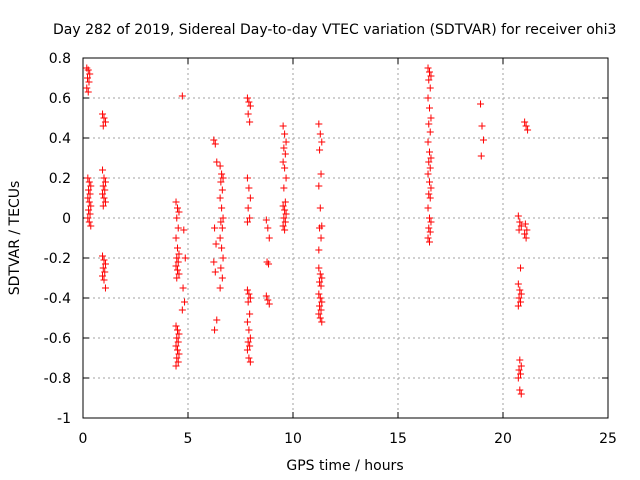  What do you see at coordinates (66, 219) in the screenshot?
I see `y-tick-label: 0` at bounding box center [66, 219].